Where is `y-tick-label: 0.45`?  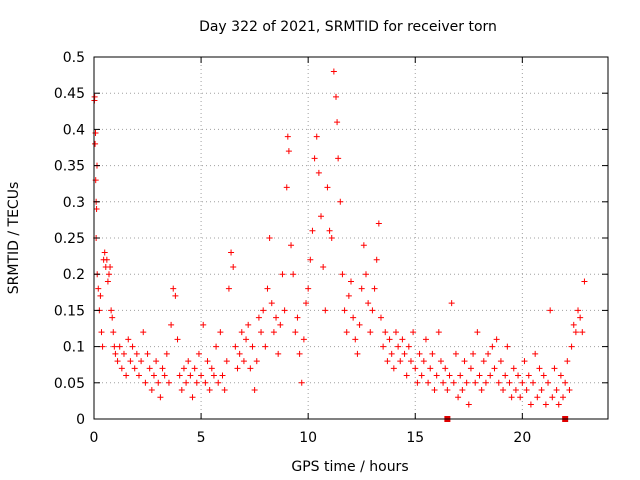 y-tick-label: 0.45 is located at coordinates (69, 94).